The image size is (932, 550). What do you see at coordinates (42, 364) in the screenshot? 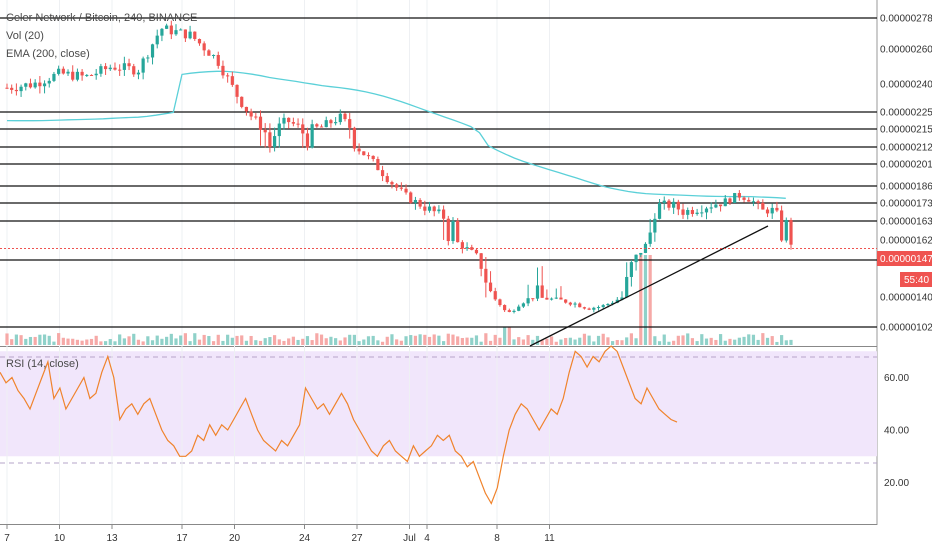
I see `legend-rsi: RSI (14, close)` at bounding box center [42, 364].